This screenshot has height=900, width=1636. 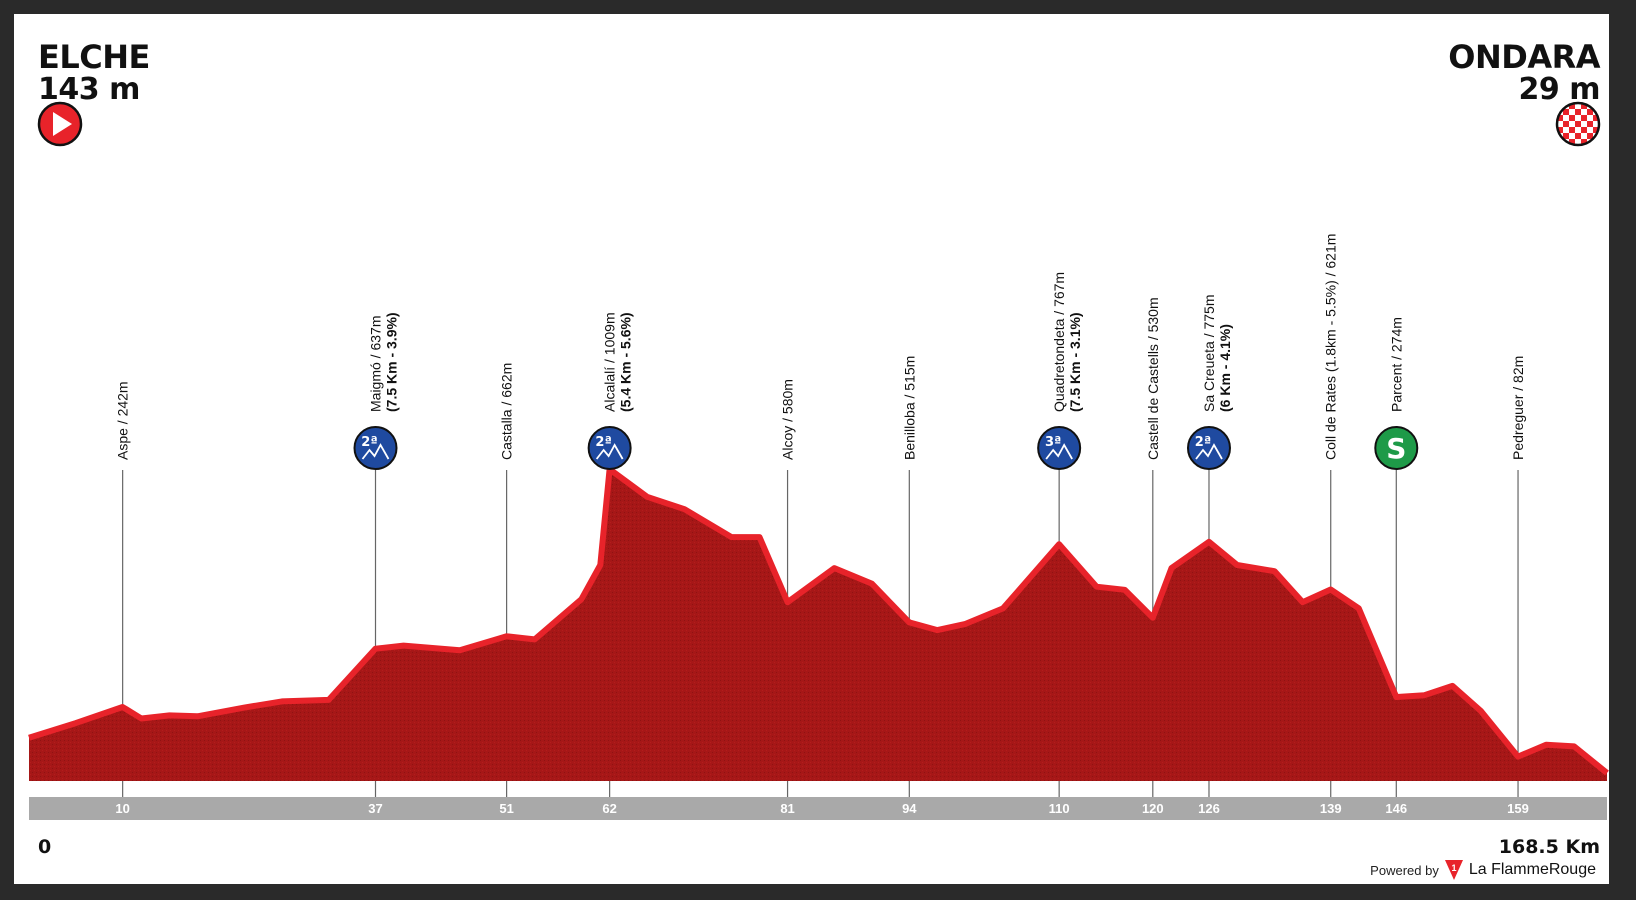 What do you see at coordinates (1396, 808) in the screenshot?
I see `km-tick-label: 146` at bounding box center [1396, 808].